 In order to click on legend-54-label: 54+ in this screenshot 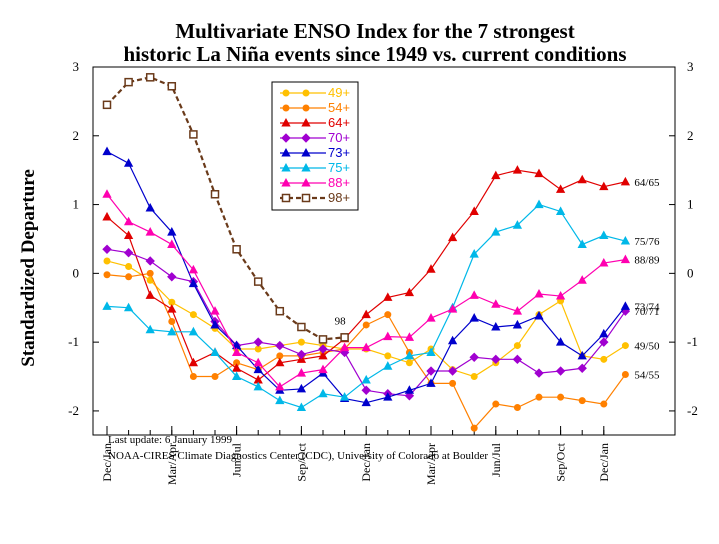, I will do `click(339, 107)`.